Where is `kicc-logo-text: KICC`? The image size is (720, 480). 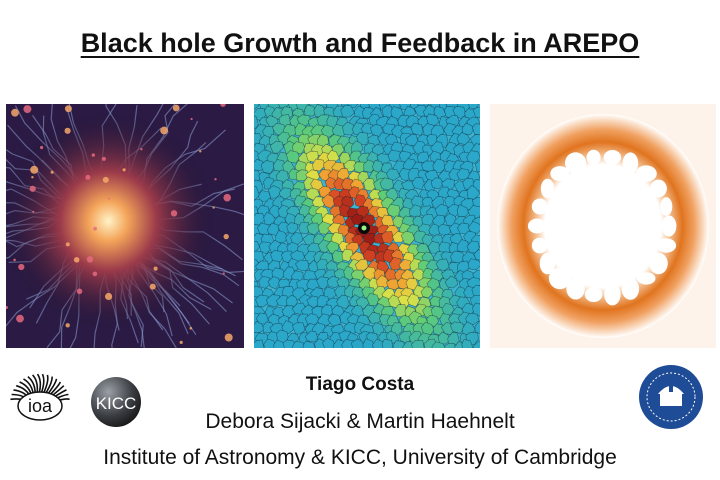
kicc-logo-text: KICC is located at coordinates (116, 403).